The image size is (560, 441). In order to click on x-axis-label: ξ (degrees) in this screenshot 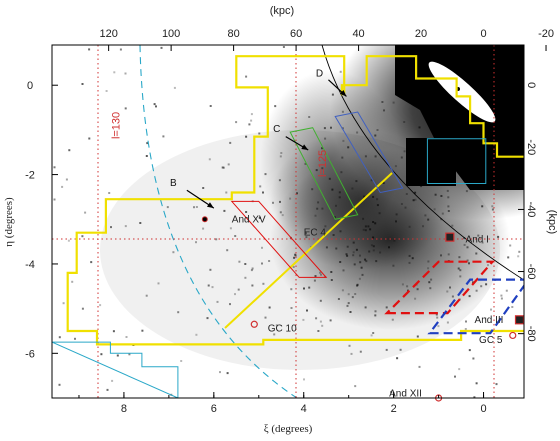, I will do `click(288, 429)`.